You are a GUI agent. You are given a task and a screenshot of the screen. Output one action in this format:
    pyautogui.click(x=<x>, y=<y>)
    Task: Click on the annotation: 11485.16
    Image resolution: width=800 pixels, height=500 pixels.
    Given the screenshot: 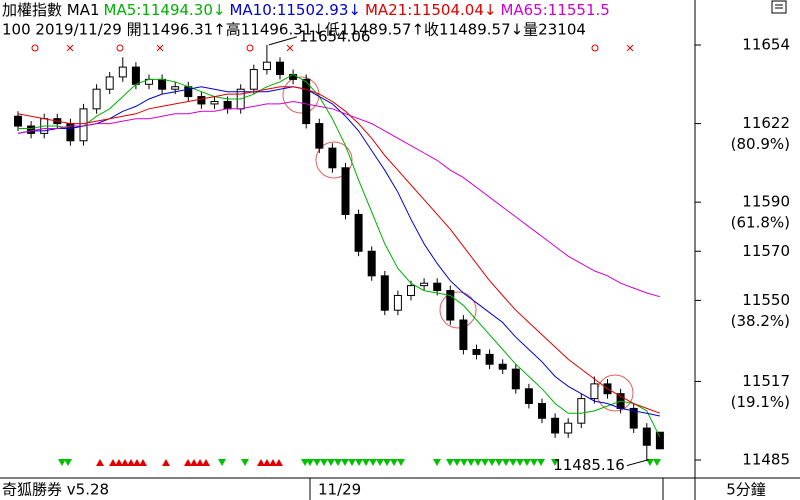 What is the action you would take?
    pyautogui.click(x=589, y=465)
    